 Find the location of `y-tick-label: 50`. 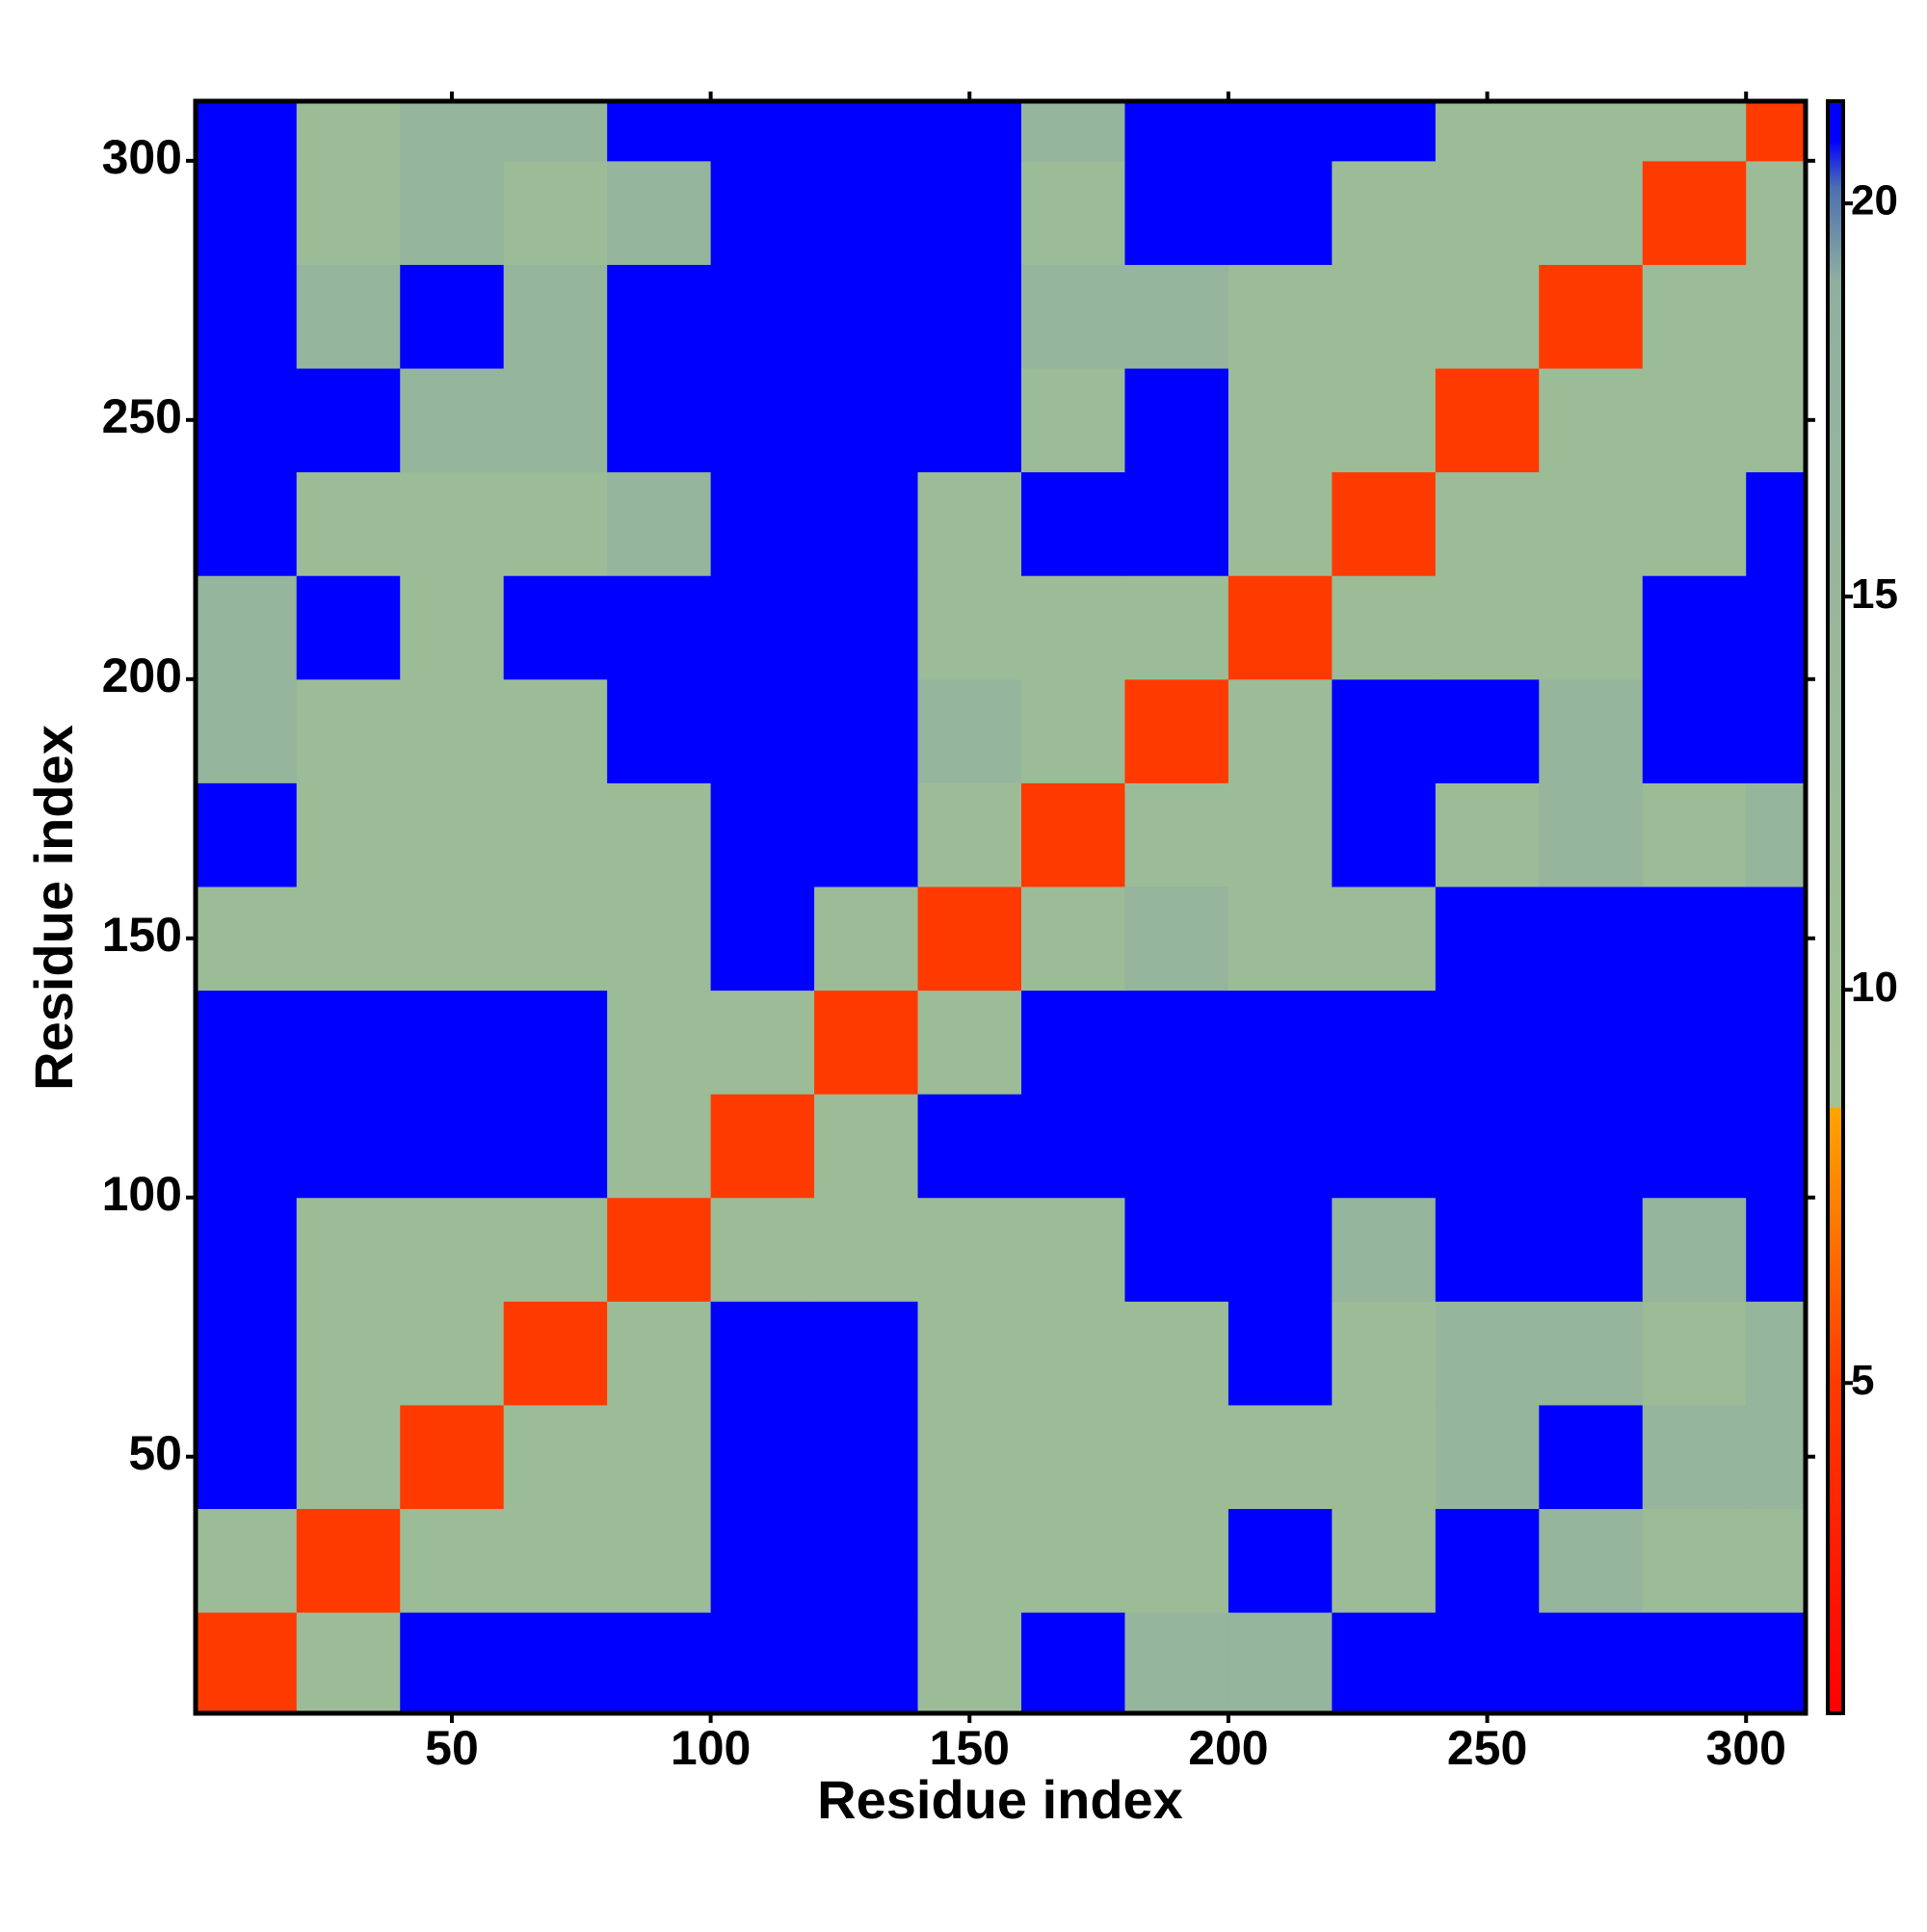

y-tick-label: 50 is located at coordinates (155, 1453).